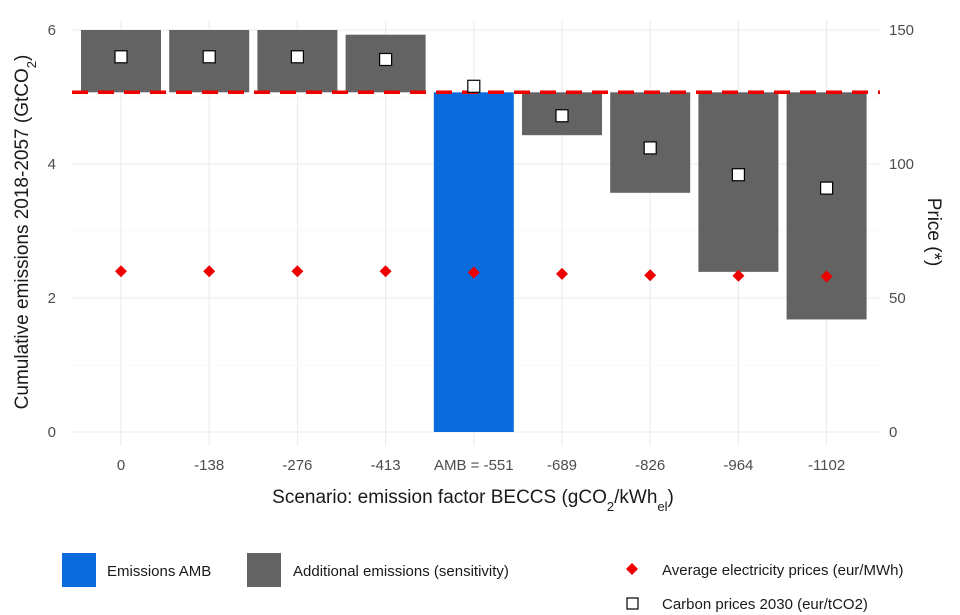 The image size is (960, 615). Describe the element at coordinates (52, 231) in the screenshot. I see `left-axis-ticks: 0 2 4 6` at that location.